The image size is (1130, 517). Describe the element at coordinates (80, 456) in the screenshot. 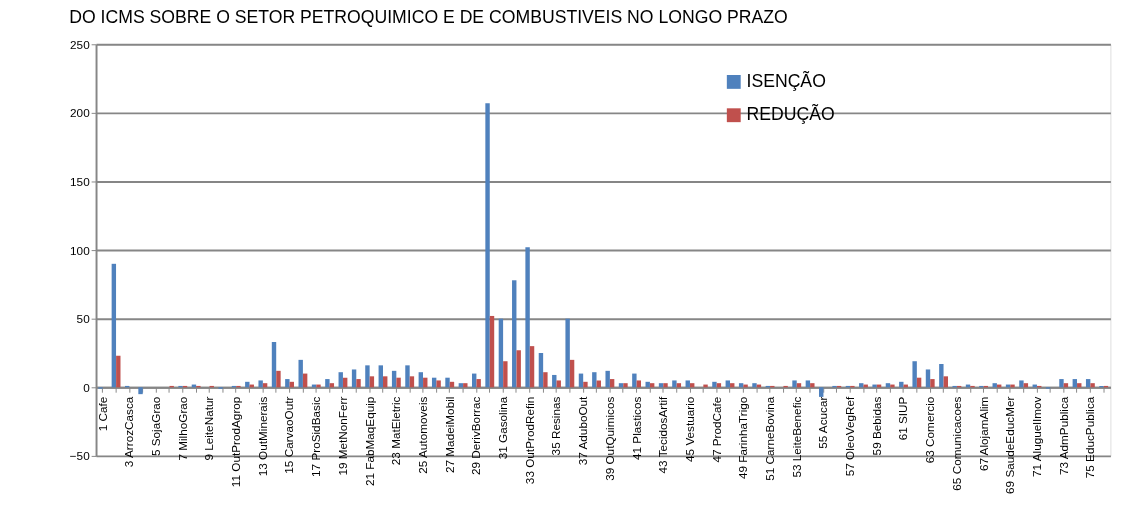

I see `y-tick-label: −50` at that location.